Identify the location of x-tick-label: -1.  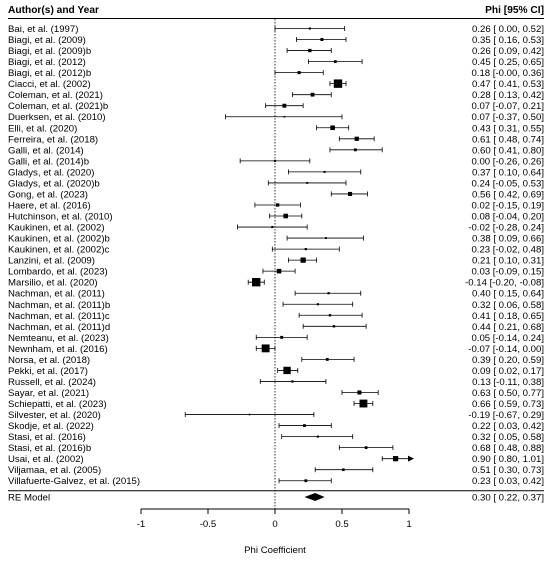
(141, 524).